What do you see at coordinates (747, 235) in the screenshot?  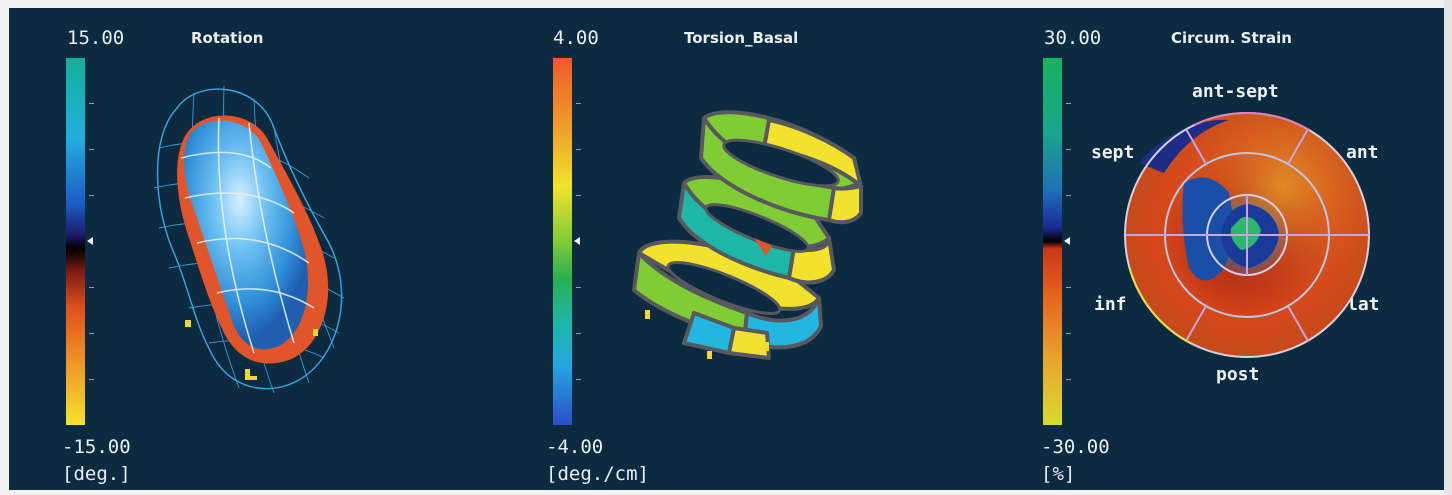 I see `torsion-3d-rings` at bounding box center [747, 235].